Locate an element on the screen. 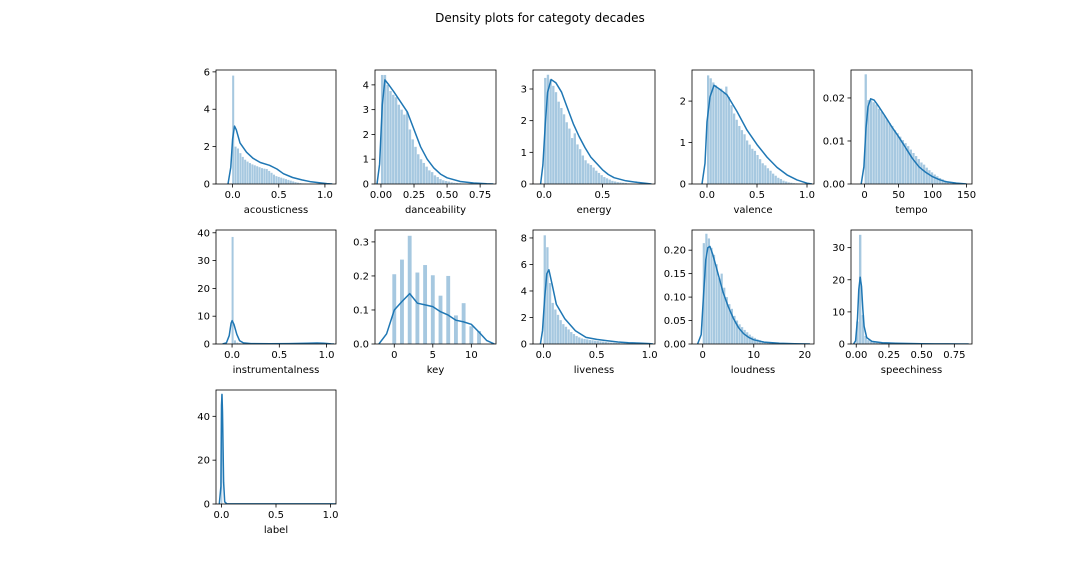  y-tick-label: 10 is located at coordinates (838, 312).